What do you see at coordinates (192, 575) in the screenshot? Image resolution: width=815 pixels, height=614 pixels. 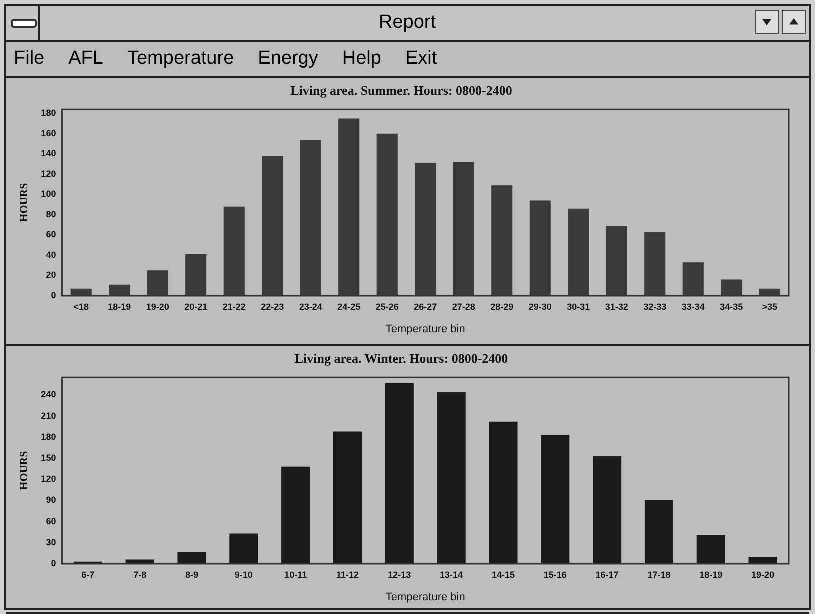 I see `x-tick-label: 8-9` at bounding box center [192, 575].